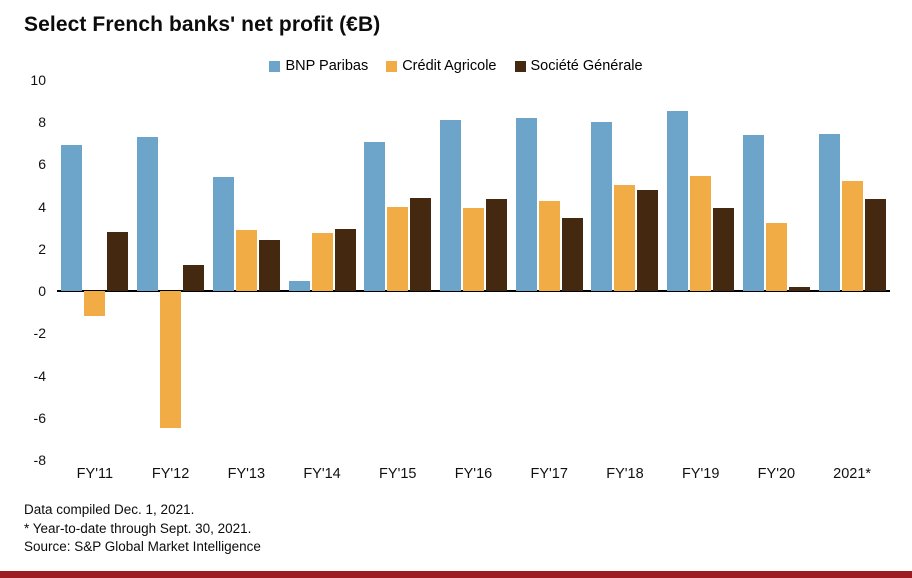 The height and width of the screenshot is (578, 912). What do you see at coordinates (95, 474) in the screenshot?
I see `x-tick-label-fy-11: FY'11` at bounding box center [95, 474].